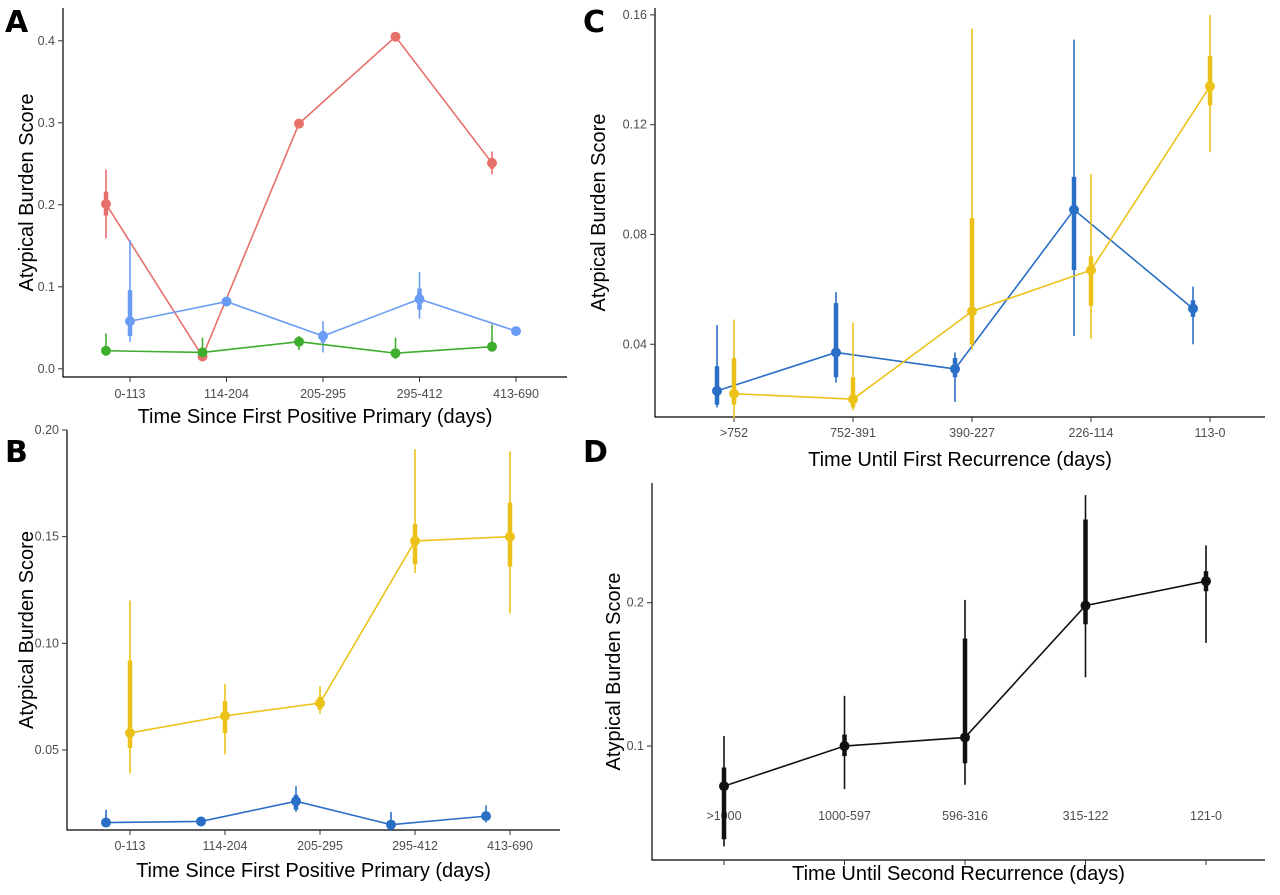  I want to click on y-tick-label: 0.3, so click(46, 123).